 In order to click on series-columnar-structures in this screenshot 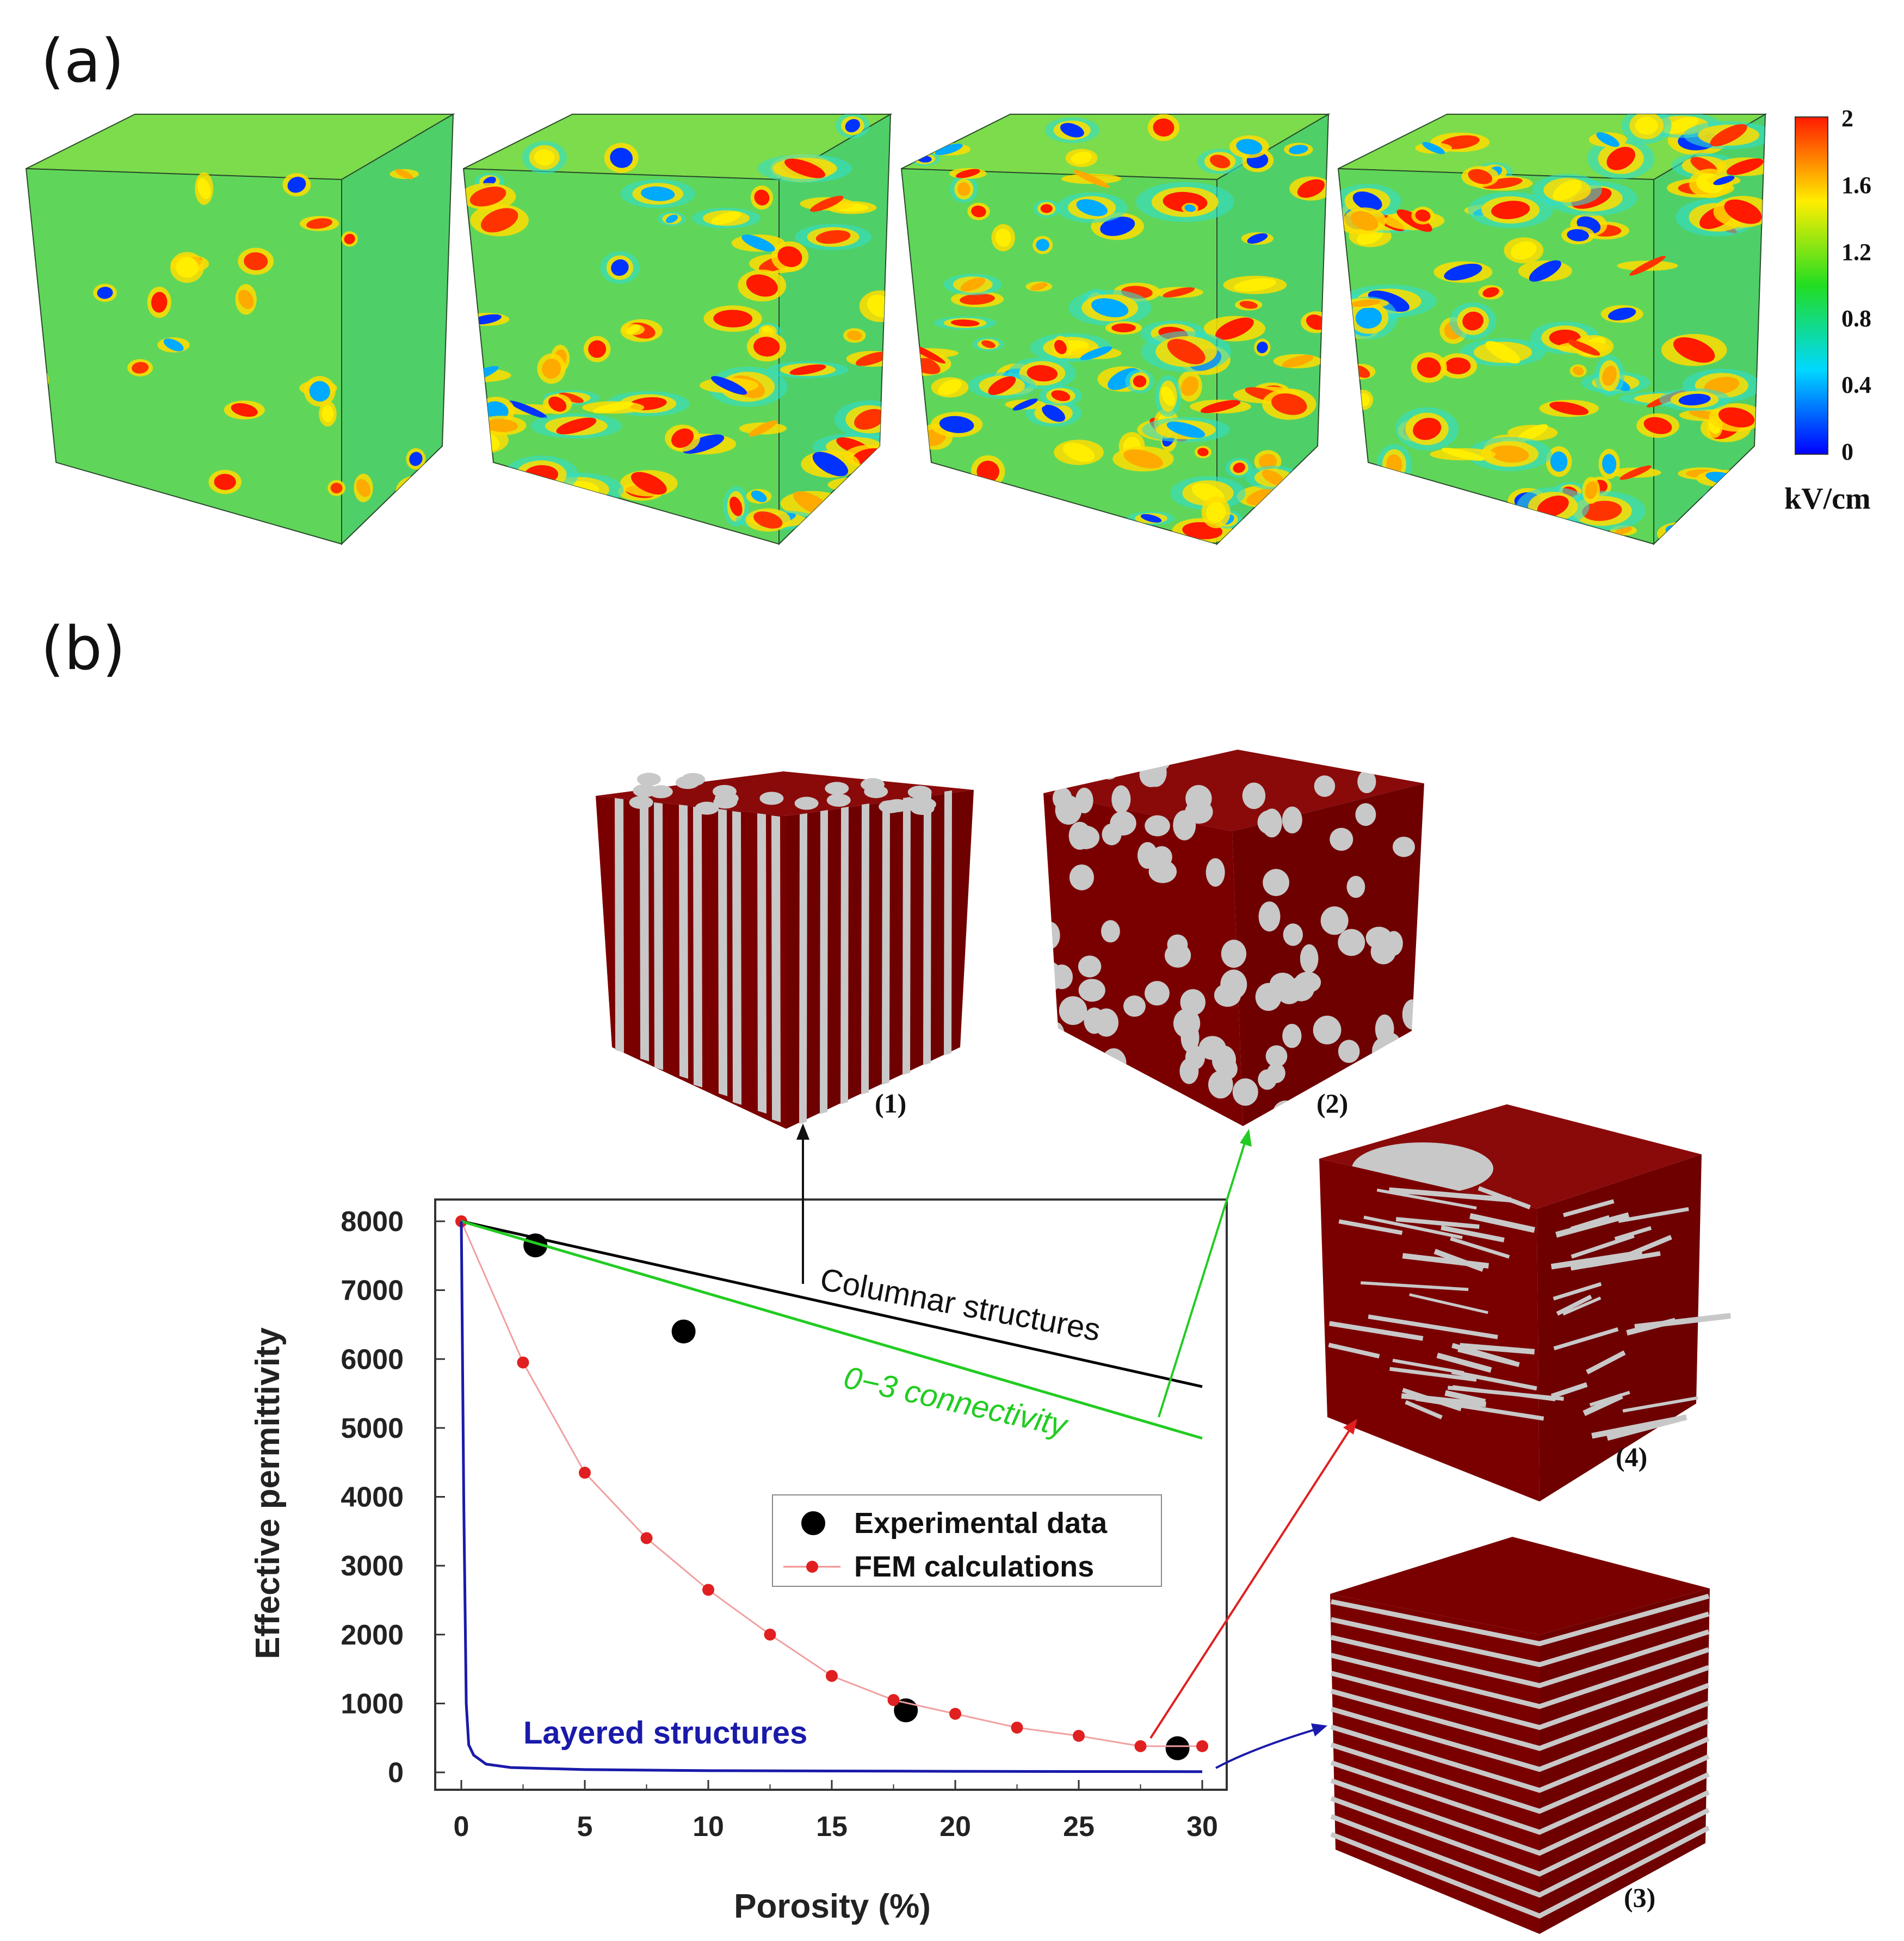, I will do `click(832, 1304)`.